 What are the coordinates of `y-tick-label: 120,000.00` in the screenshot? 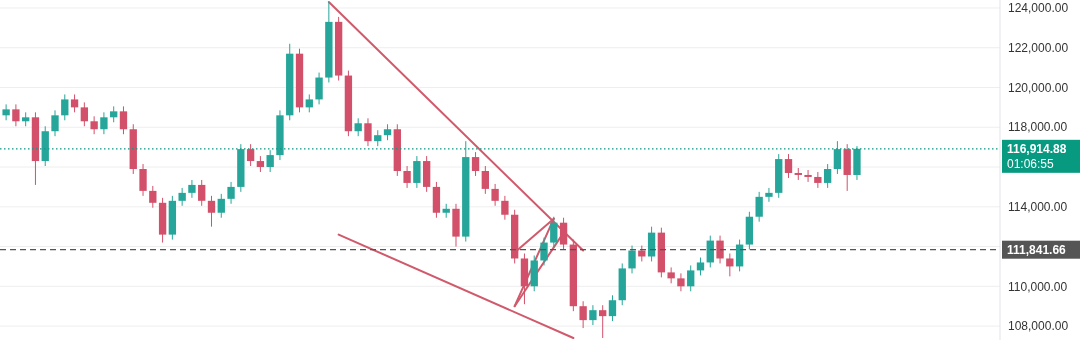 It's located at (1038, 87).